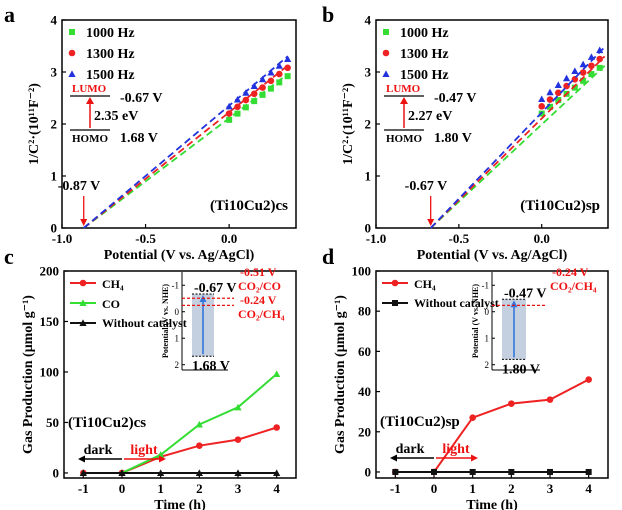  I want to click on panel-c-x-tick-label: -1, so click(83, 488).